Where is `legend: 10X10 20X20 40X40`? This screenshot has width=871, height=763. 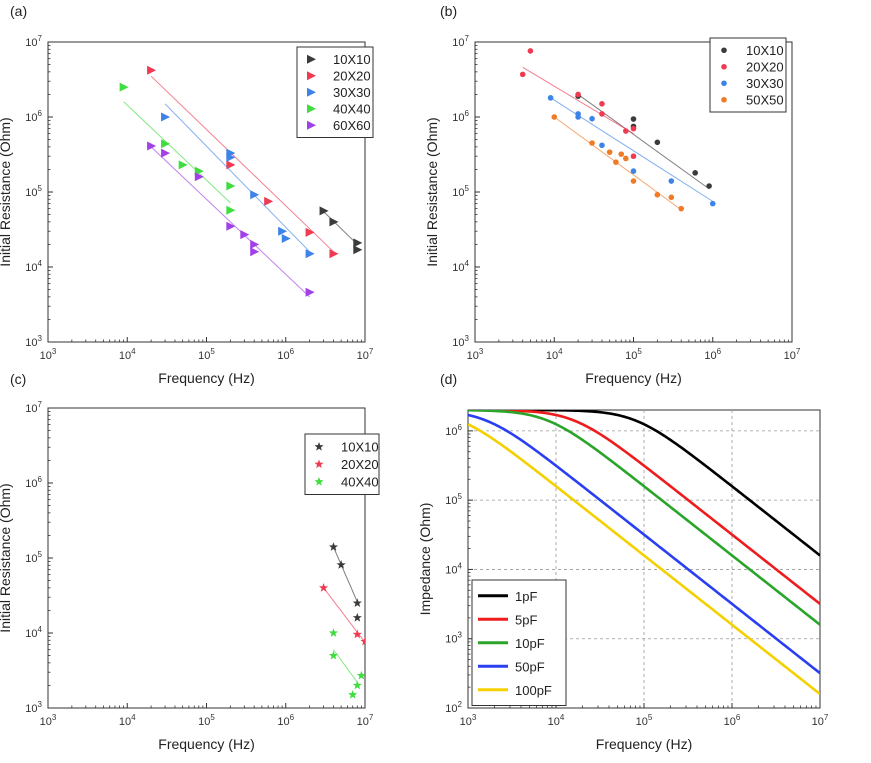
legend: 10X10 20X20 40X40 is located at coordinates (342, 464).